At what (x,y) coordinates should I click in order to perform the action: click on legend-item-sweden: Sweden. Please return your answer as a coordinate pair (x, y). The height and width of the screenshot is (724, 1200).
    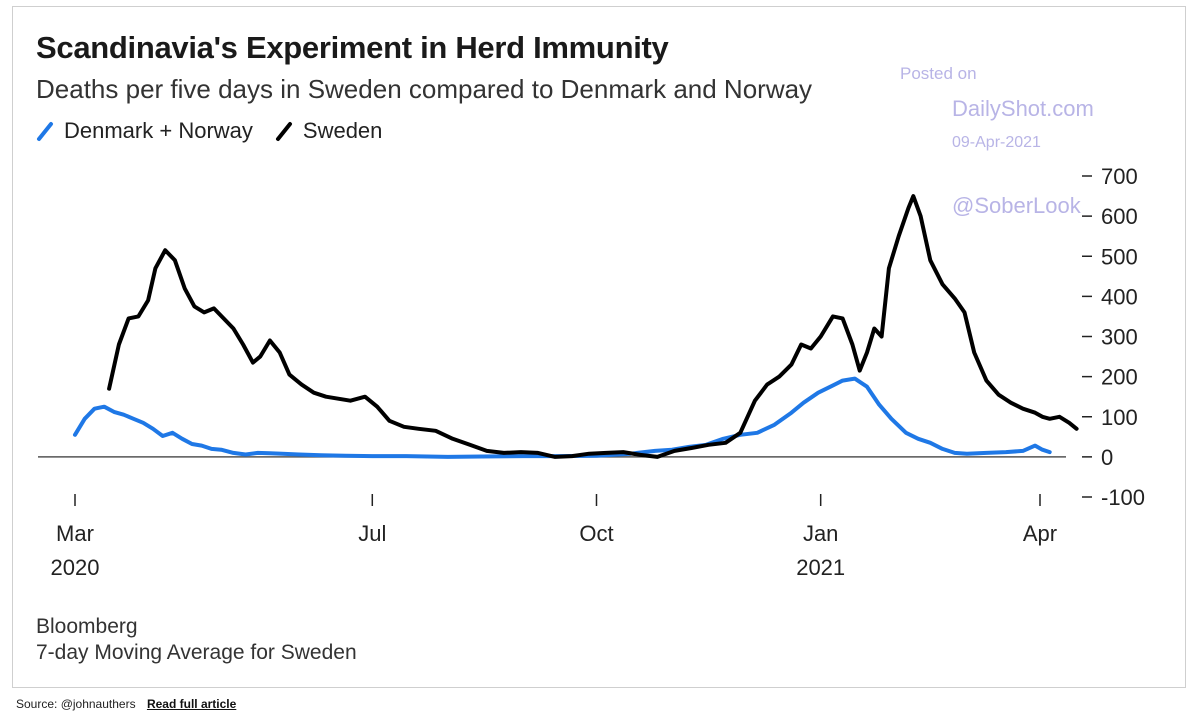
    Looking at the image, I should click on (329, 131).